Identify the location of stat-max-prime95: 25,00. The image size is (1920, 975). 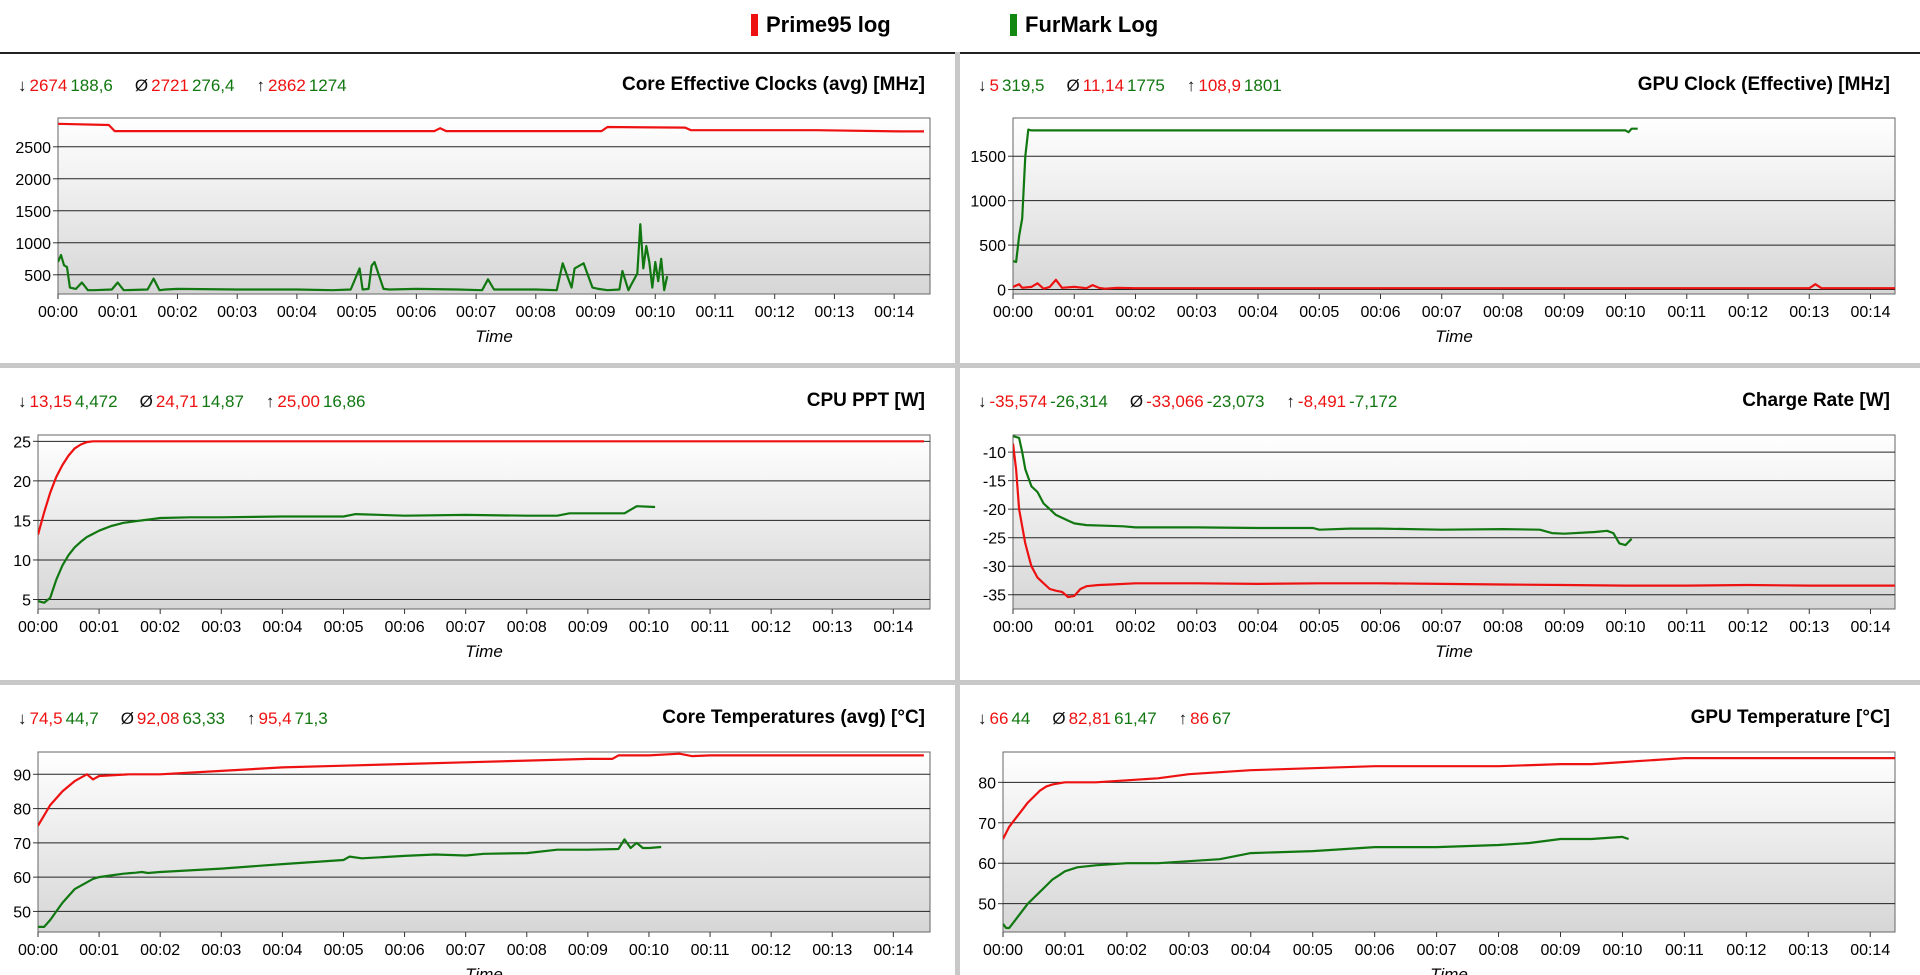
(298, 401).